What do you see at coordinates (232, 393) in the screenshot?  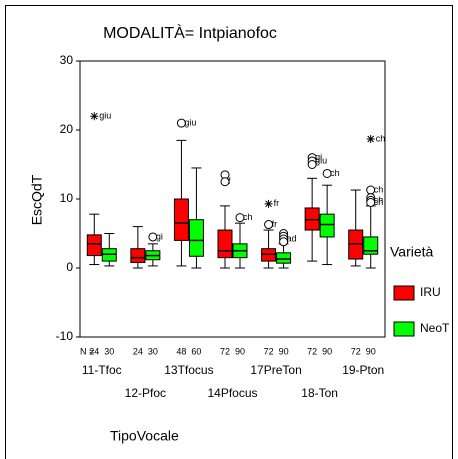 I see `x-tick-label: 14Pfocus` at bounding box center [232, 393].